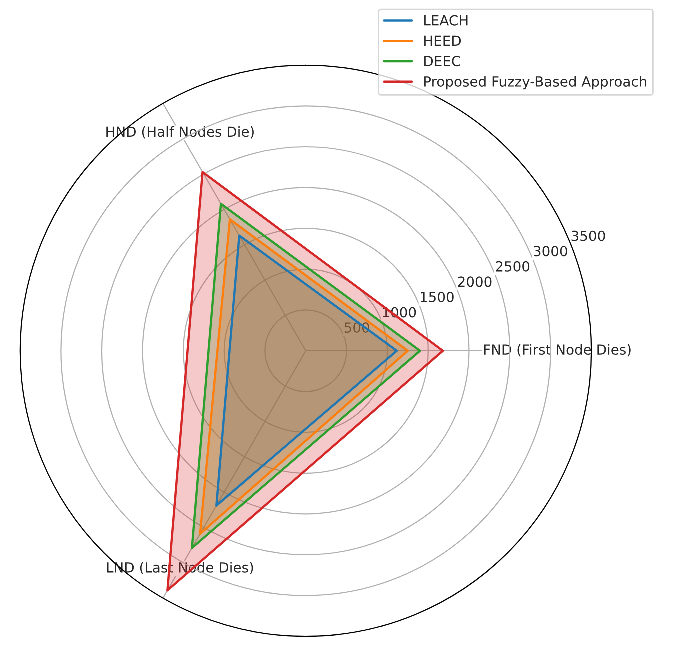  I want to click on y-tick-label: 2000, so click(475, 282).